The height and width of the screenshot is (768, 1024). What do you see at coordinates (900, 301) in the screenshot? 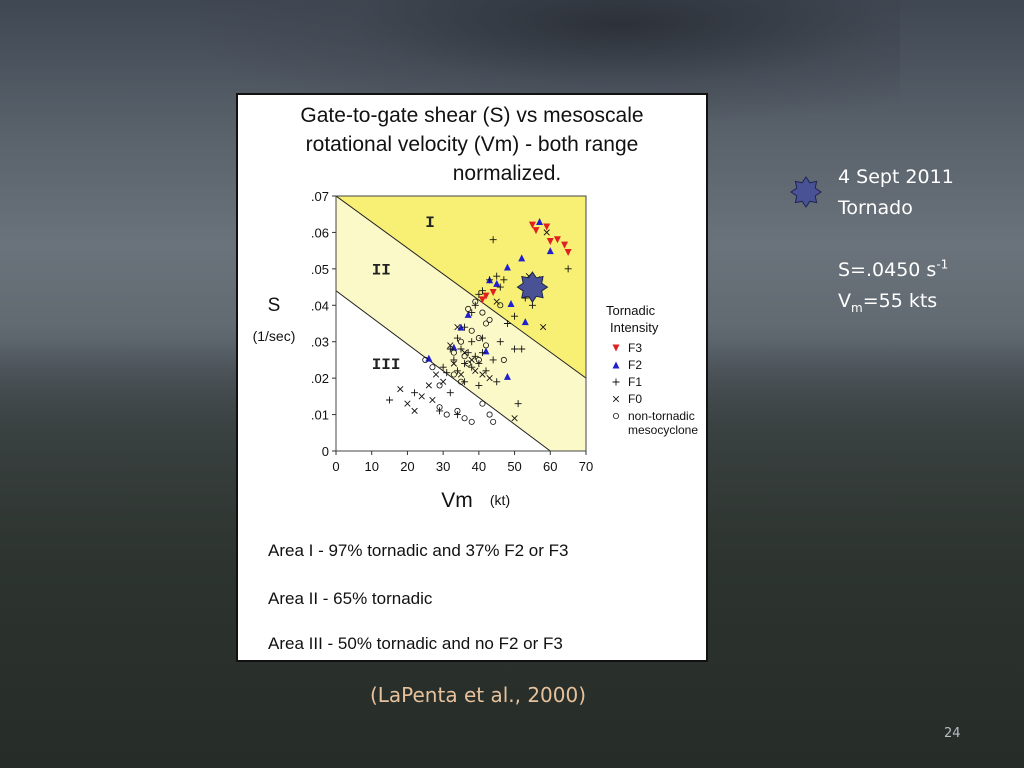
I see `event-velocity-text: =55 kts` at bounding box center [900, 301].